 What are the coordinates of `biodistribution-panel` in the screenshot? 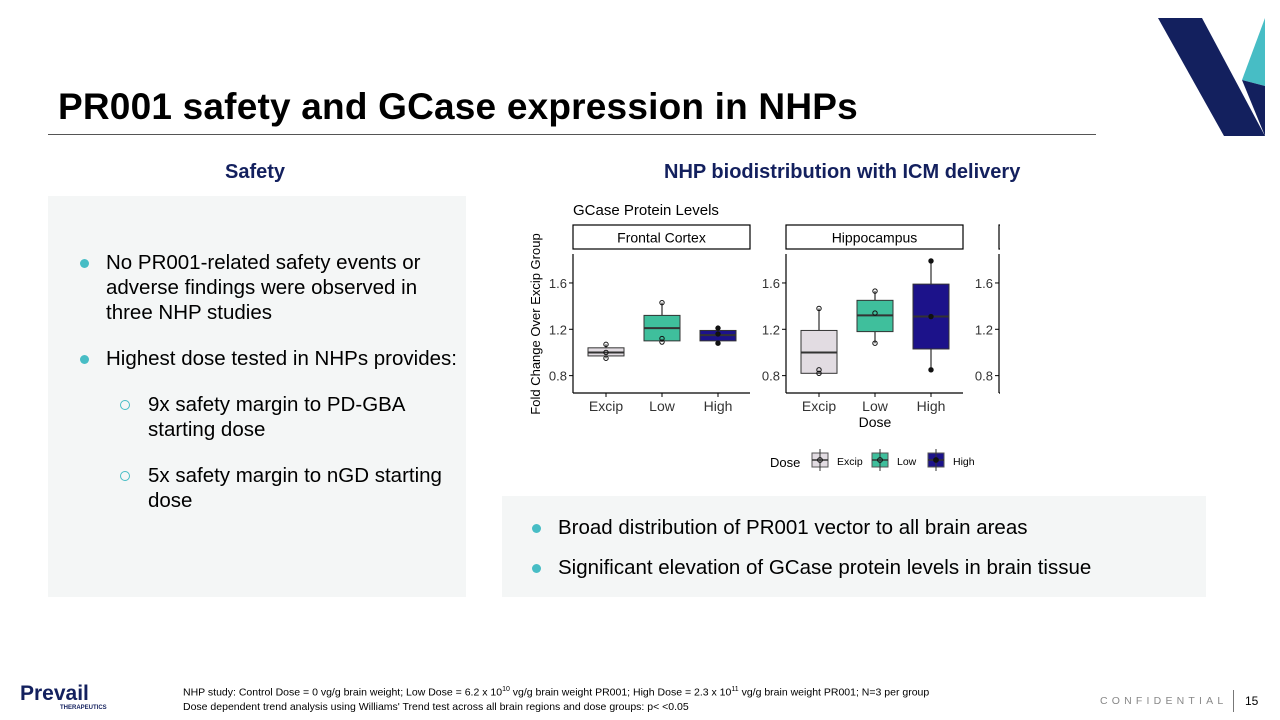 It's located at (854, 546).